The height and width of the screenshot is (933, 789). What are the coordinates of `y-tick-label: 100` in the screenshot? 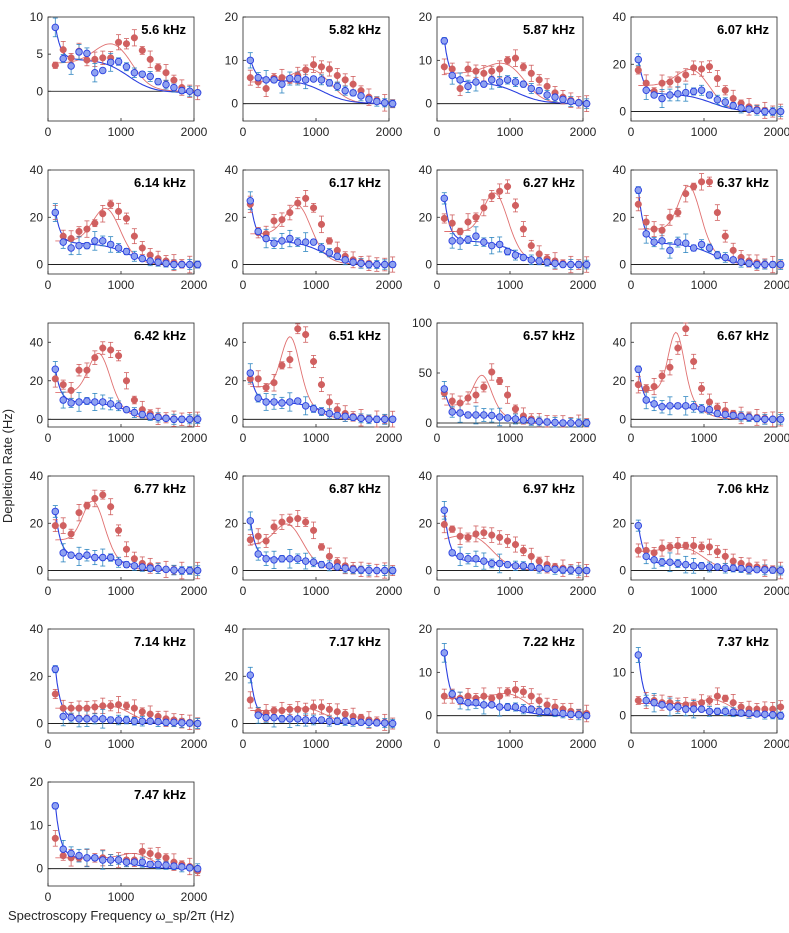 It's located at (422, 323).